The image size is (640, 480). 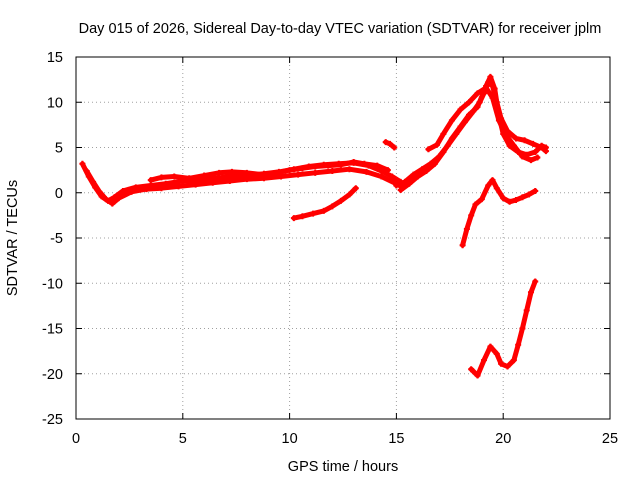 What do you see at coordinates (52, 284) in the screenshot?
I see `y-tick-label: -10` at bounding box center [52, 284].